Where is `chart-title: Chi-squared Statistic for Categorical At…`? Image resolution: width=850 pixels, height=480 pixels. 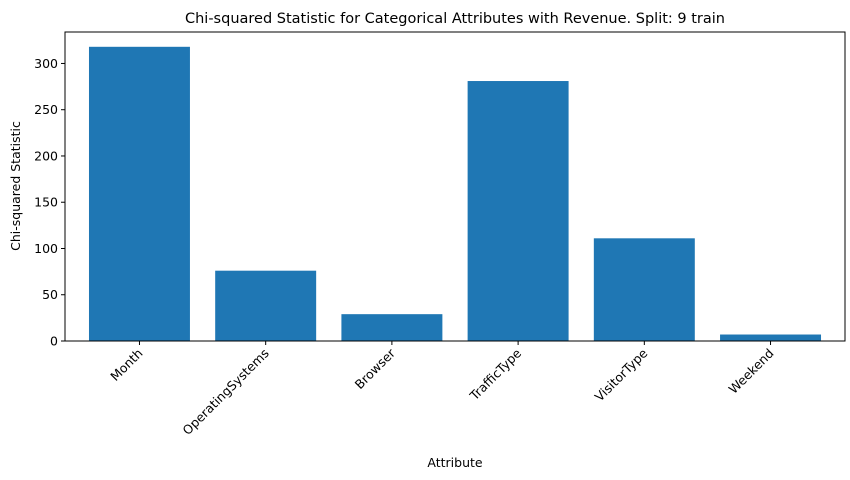 chart-title: Chi-squared Statistic for Categorical At… is located at coordinates (455, 19).